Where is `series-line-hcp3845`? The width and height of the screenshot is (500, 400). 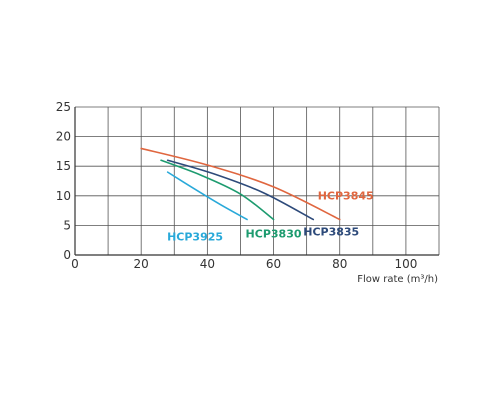
series-line-hcp3845 is located at coordinates (240, 184).